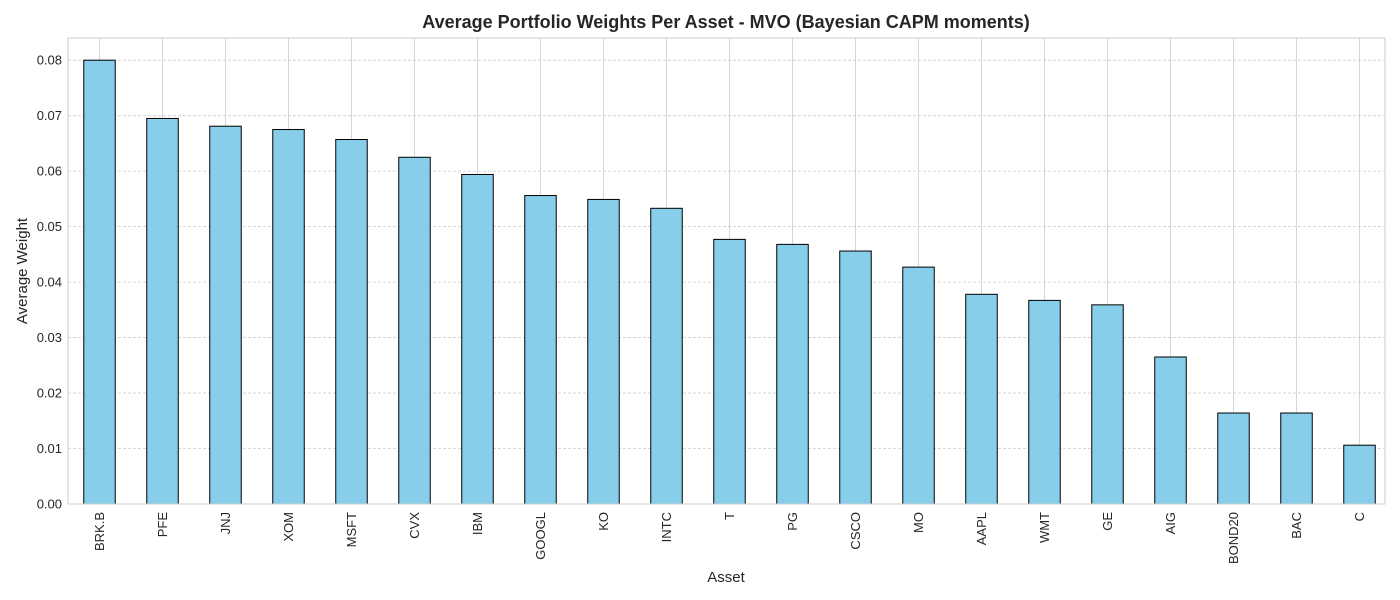 This screenshot has height=600, width=1400. I want to click on bar-wmt, so click(1044, 402).